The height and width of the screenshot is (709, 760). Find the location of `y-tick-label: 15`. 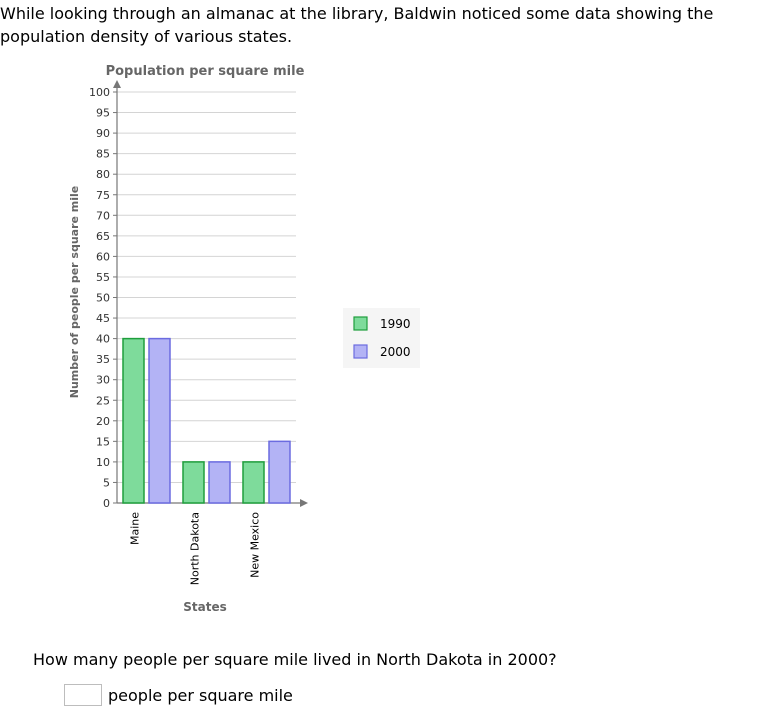

y-tick-label: 15 is located at coordinates (103, 441).